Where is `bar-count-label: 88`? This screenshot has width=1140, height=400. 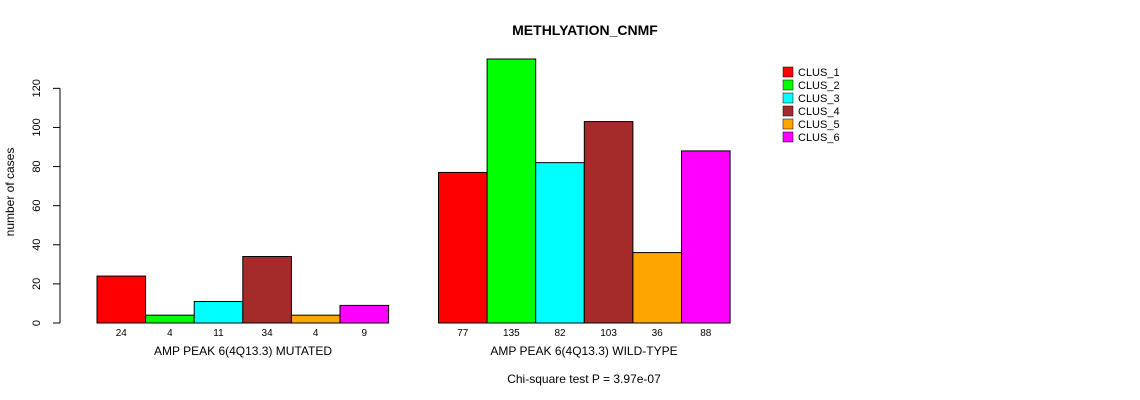 bar-count-label: 88 is located at coordinates (706, 333).